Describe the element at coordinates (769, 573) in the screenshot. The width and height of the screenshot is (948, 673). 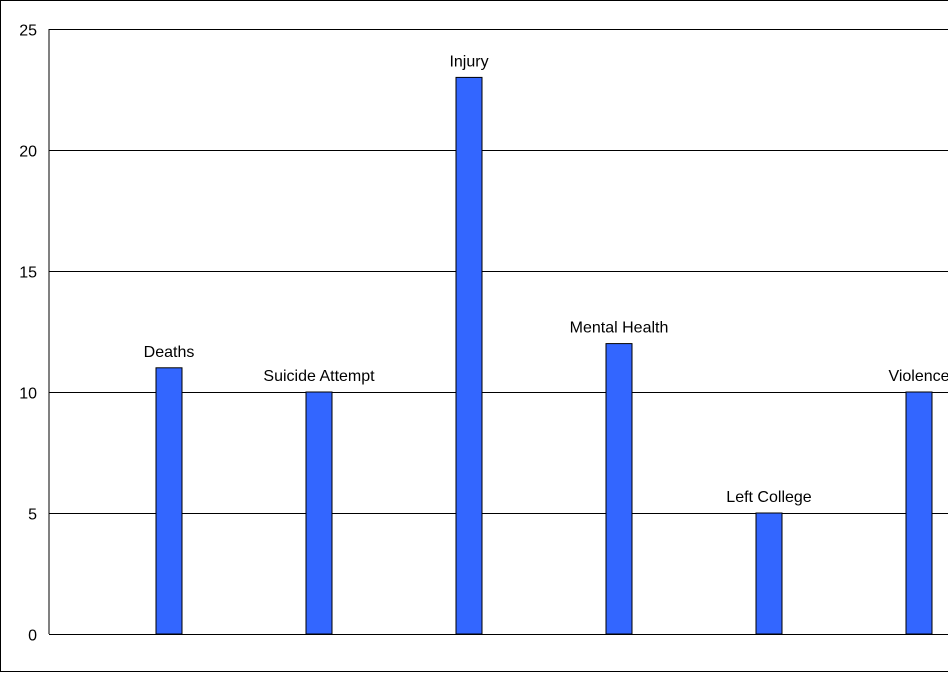
I see `bar-left-college` at that location.